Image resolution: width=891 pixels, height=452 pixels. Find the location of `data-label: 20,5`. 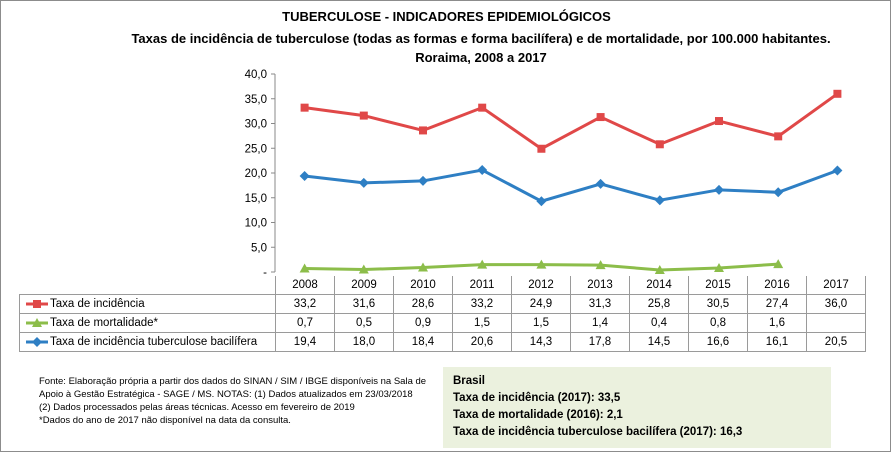

data-label: 20,5 is located at coordinates (836, 342).